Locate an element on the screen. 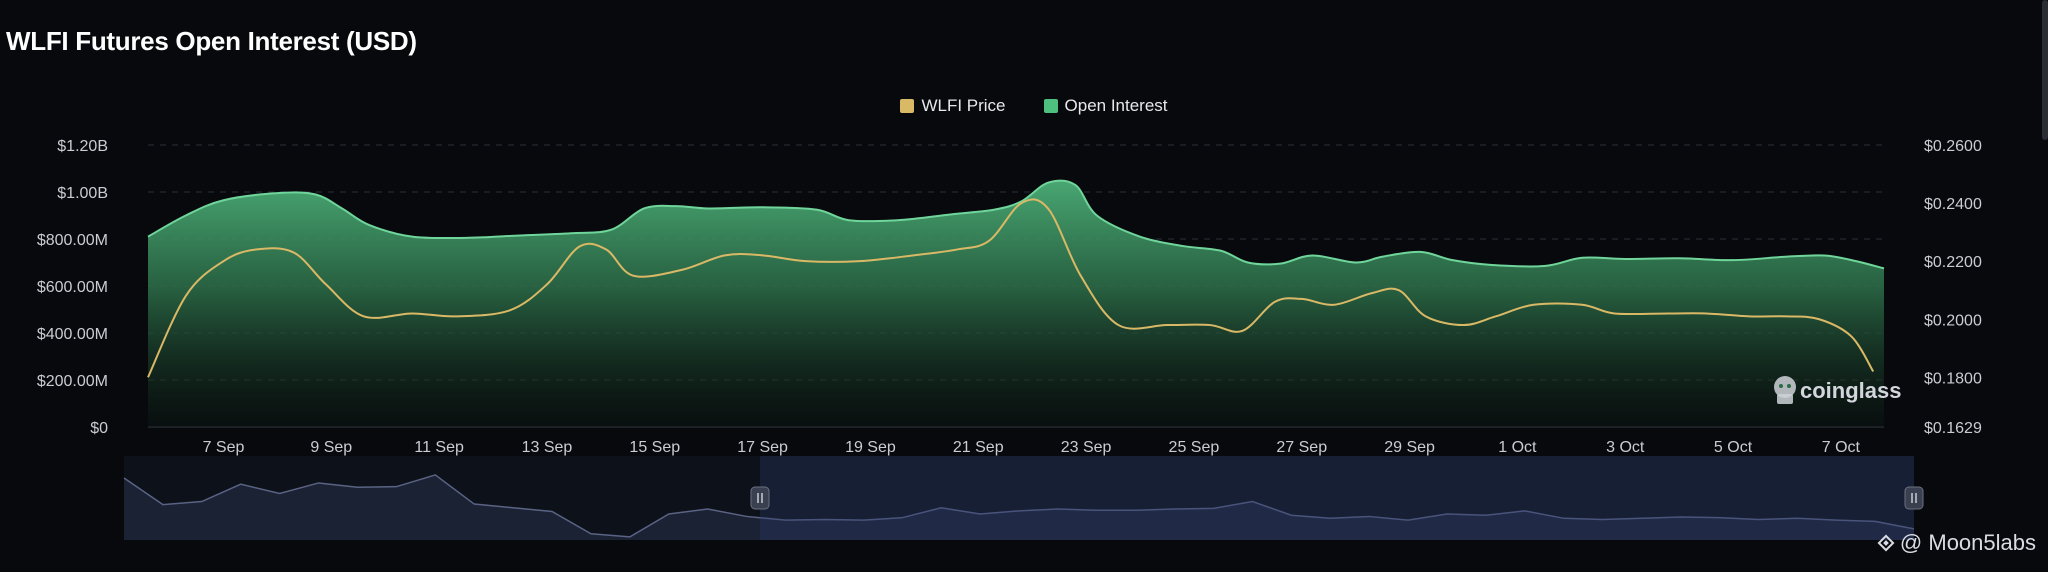 This screenshot has width=2048, height=572. legend-swatch-open-interest is located at coordinates (1050, 106).